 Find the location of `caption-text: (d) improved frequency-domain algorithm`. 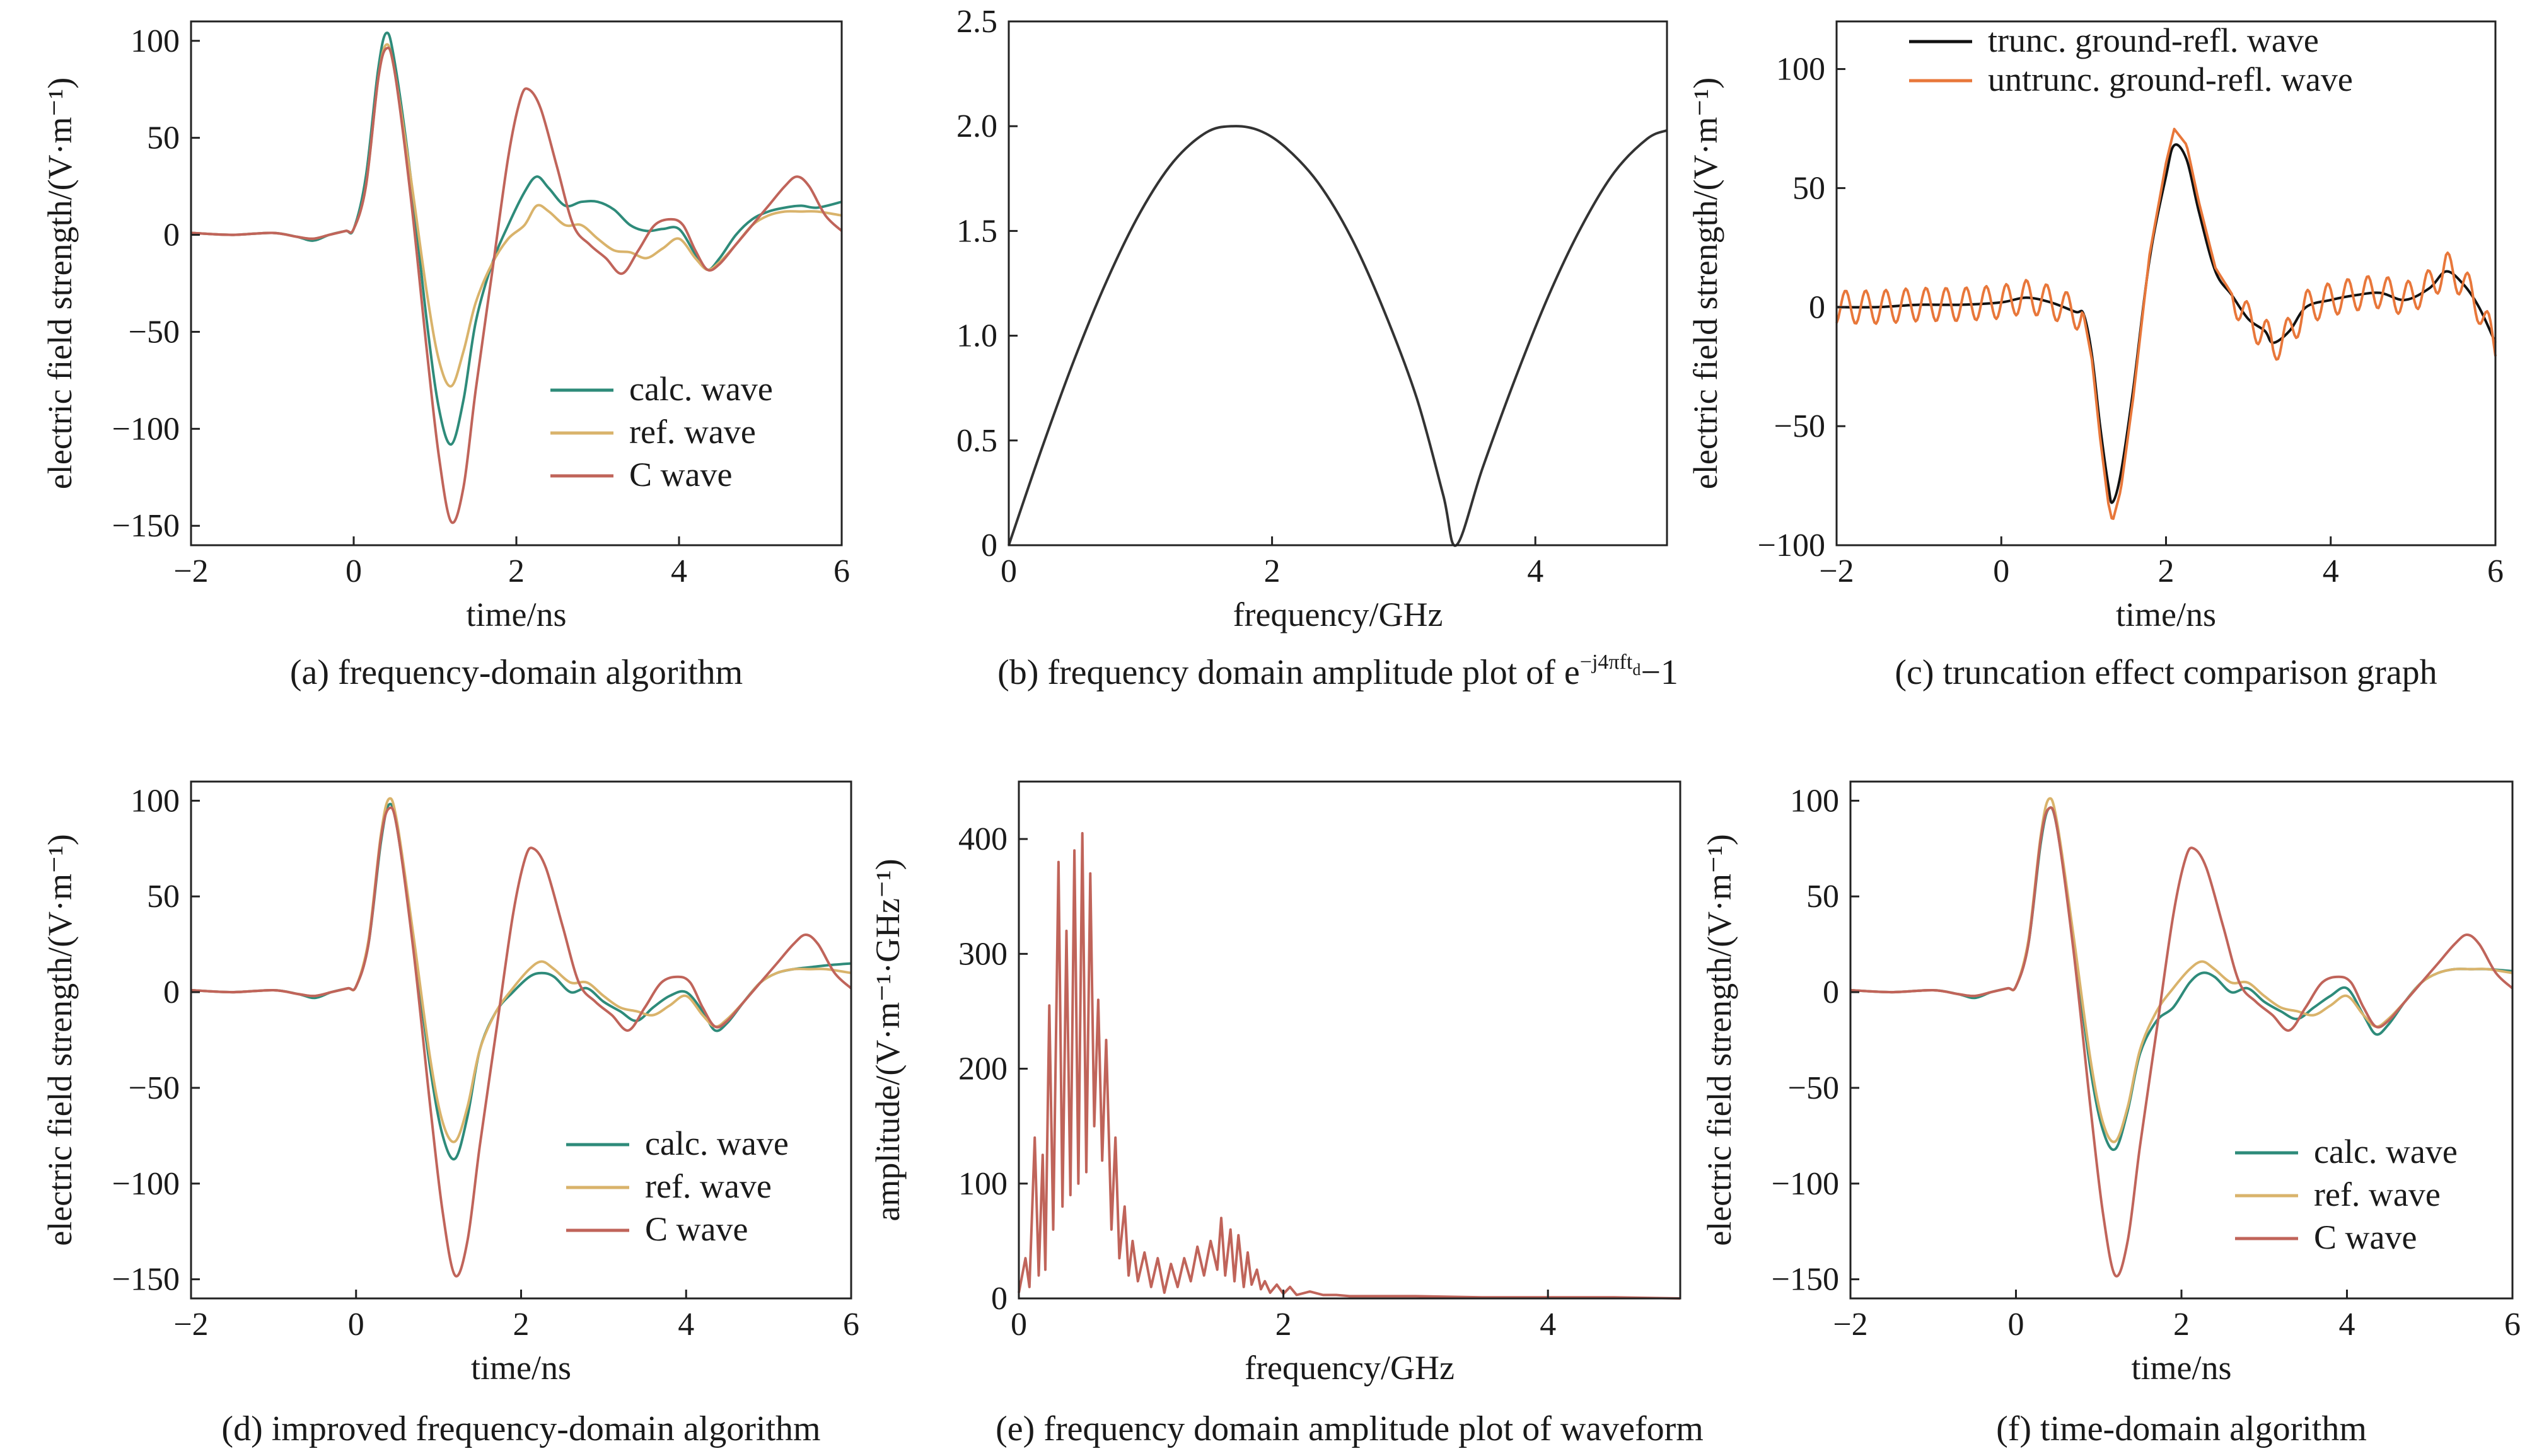

caption-text: (d) improved frequency-domain algorithm is located at coordinates (520, 1428).